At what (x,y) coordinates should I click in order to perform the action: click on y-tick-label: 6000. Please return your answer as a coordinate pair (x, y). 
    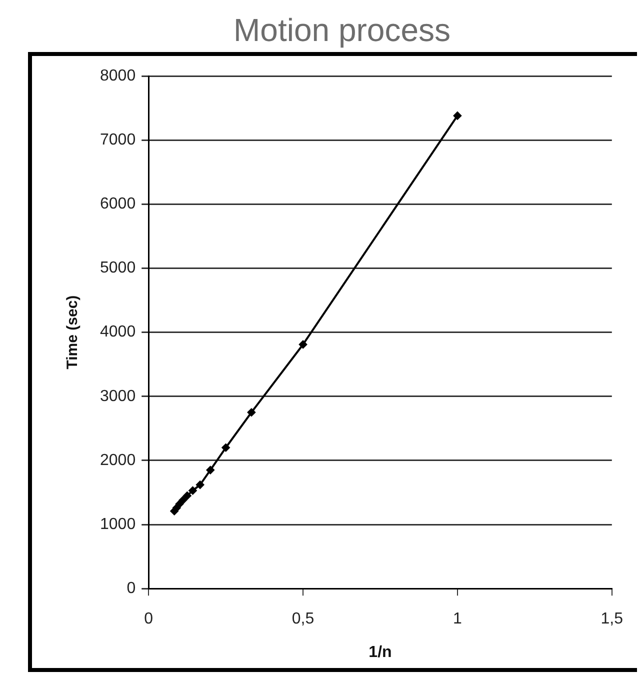
    Looking at the image, I should click on (118, 204).